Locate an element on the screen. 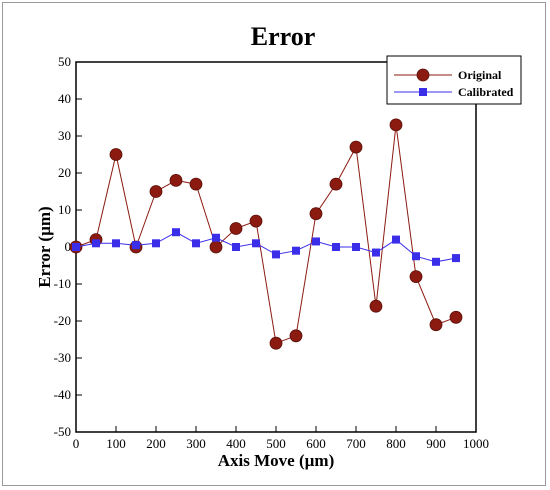 The height and width of the screenshot is (490, 550). y-tick-label: 30 is located at coordinates (64, 135).